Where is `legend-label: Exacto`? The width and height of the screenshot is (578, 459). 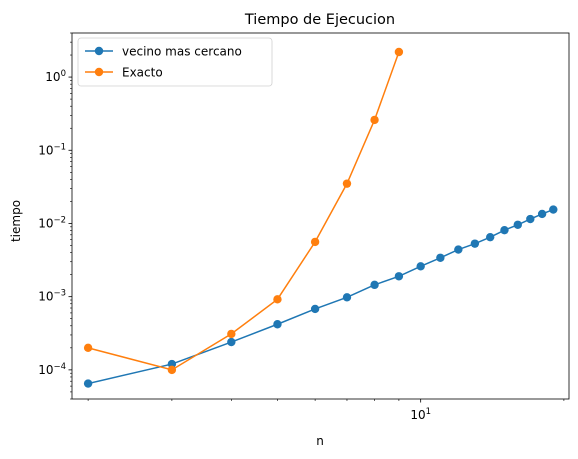 legend-label: Exacto is located at coordinates (142, 73).